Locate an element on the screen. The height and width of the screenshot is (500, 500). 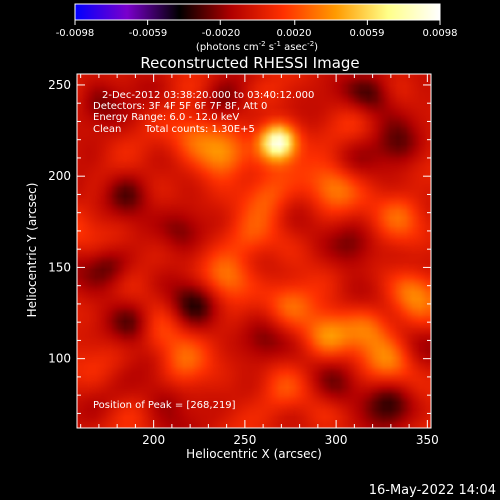
annotation-time-range: 2-Dec-2012 03:38:20.000 to 03:40:12.000 is located at coordinates (208, 95).